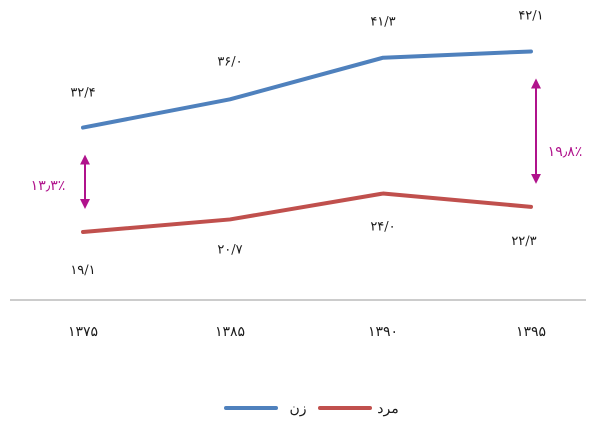  I want to click on x-tick-label: ۱۳۹۰, so click(383, 332).